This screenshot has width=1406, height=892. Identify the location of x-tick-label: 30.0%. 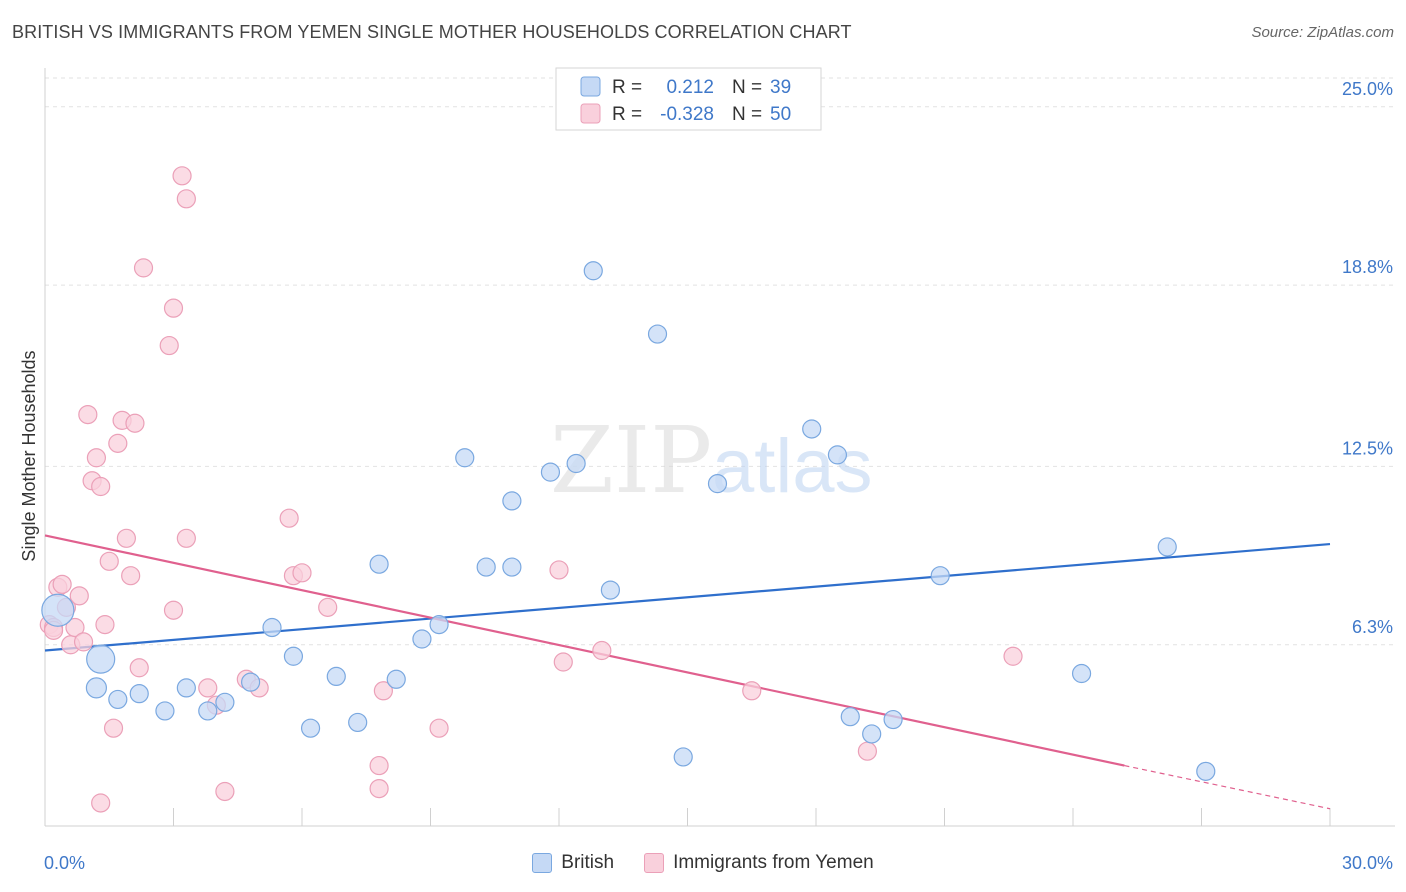
(1367, 863).